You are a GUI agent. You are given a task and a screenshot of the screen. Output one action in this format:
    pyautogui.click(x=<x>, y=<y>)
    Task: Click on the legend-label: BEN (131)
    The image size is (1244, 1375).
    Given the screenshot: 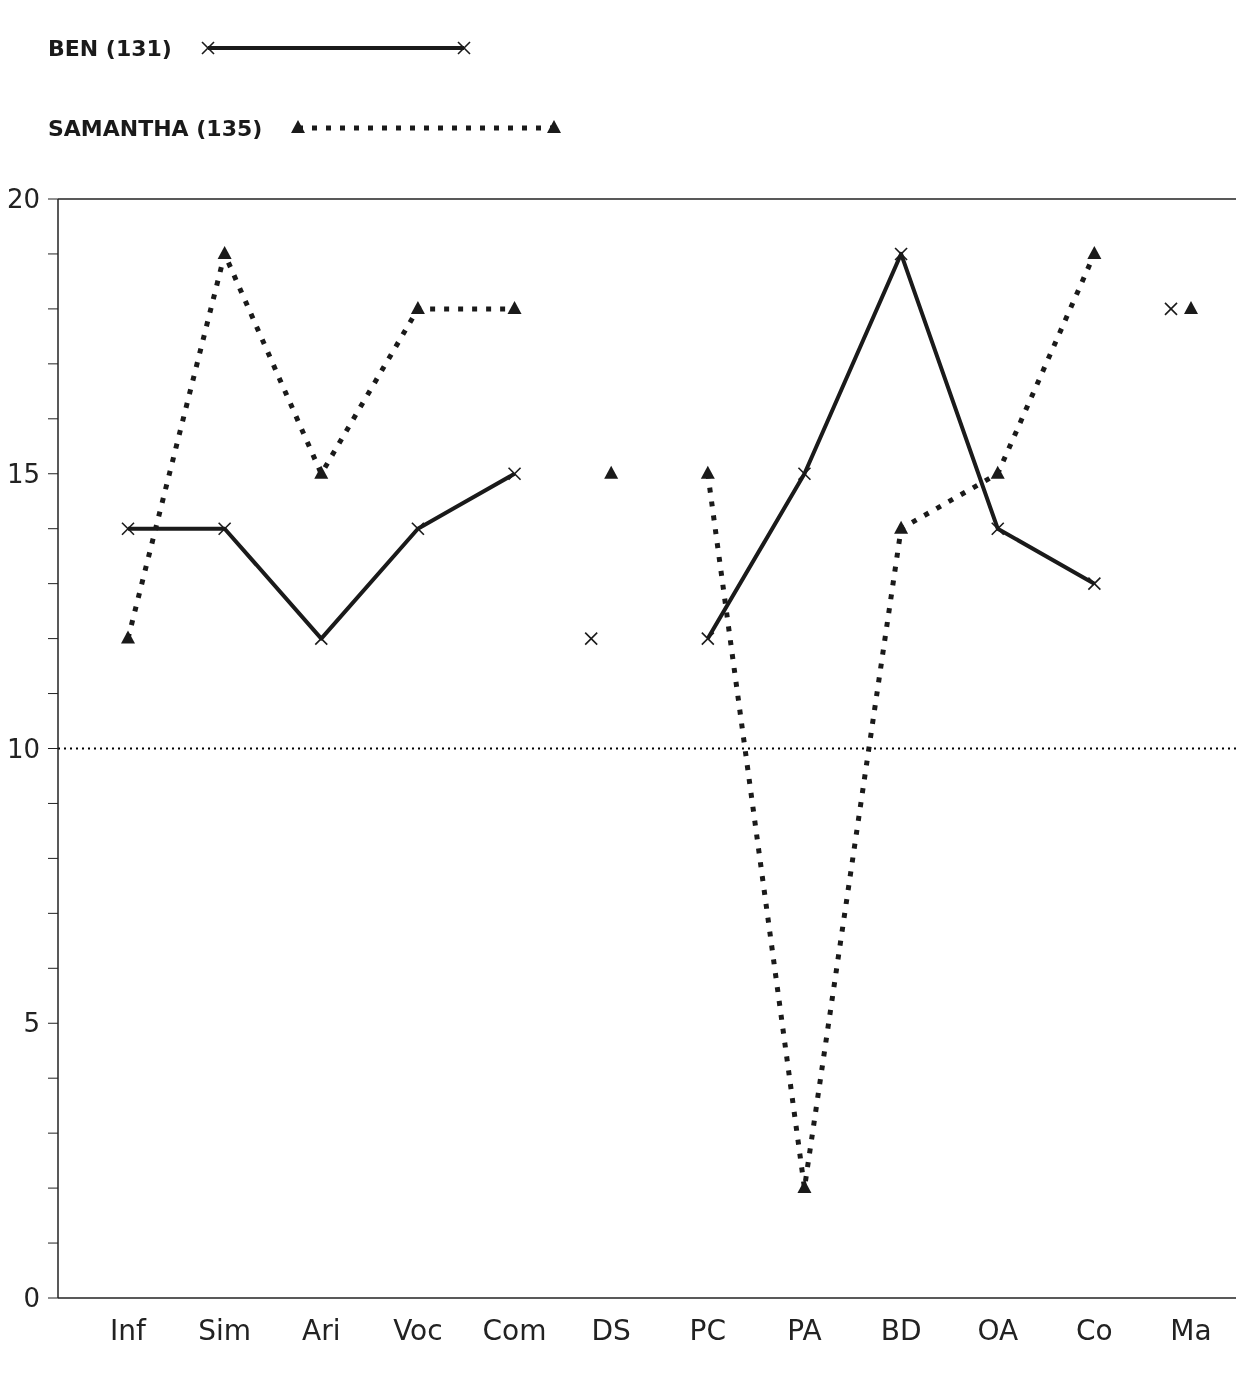 What is the action you would take?
    pyautogui.click(x=110, y=48)
    